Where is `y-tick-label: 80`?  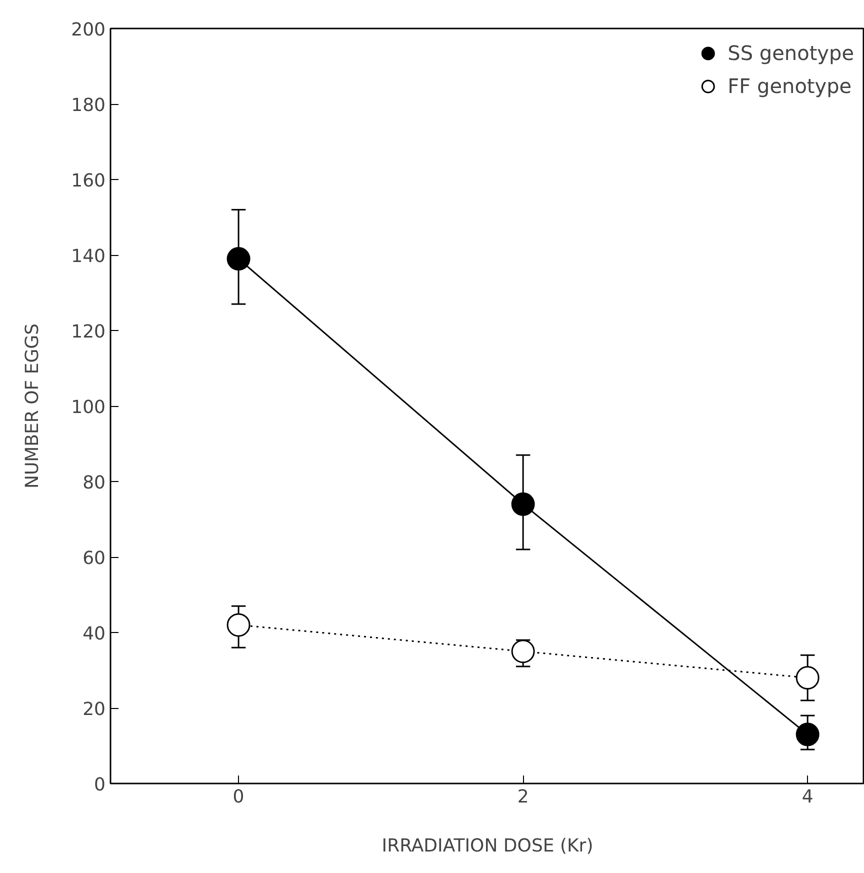
y-tick-label: 80 is located at coordinates (94, 483).